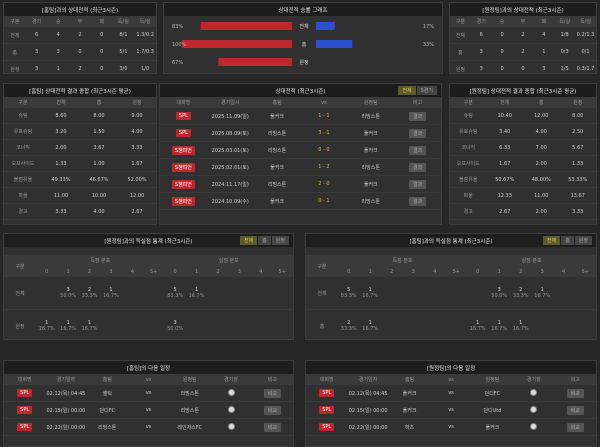 Image resolution: width=600 pixels, height=447 pixels. Describe the element at coordinates (428, 27) in the screenshot. I see `away-label: 17%` at that location.